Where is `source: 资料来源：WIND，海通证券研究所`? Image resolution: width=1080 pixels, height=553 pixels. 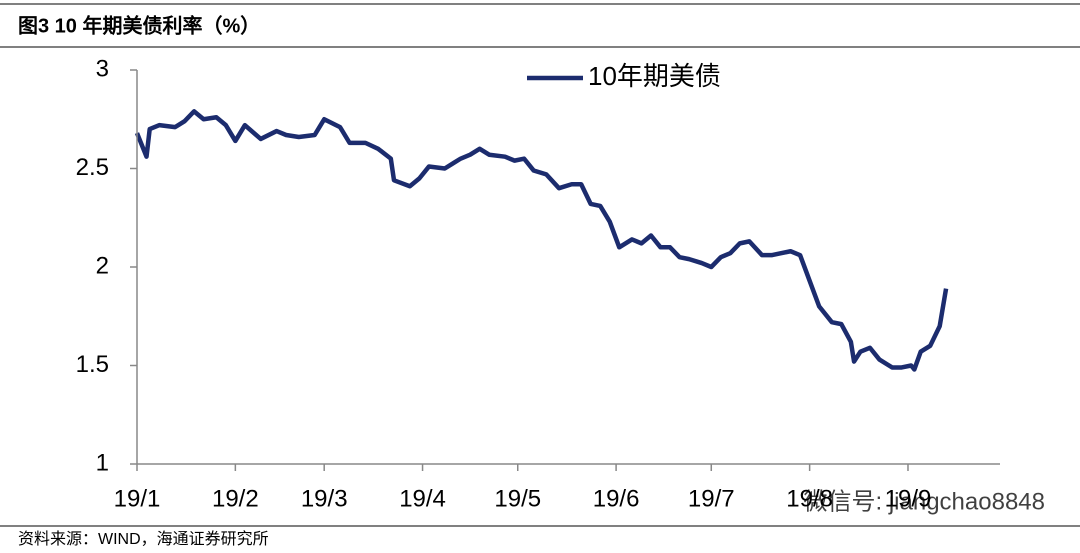 source: 资料来源：WIND，海通证券研究所 is located at coordinates (143, 539).